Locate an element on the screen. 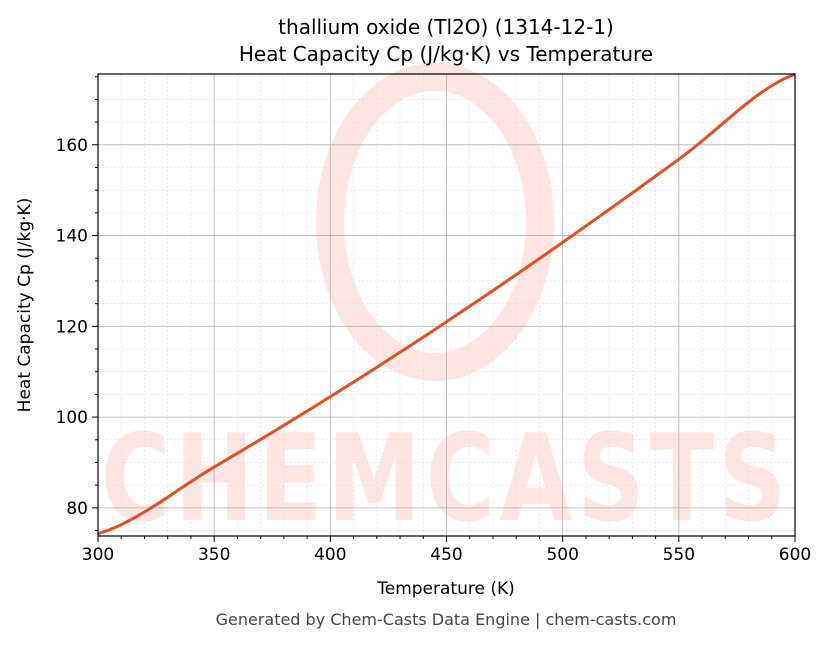 Image resolution: width=830 pixels, height=648 pixels. x-tick-label: 400 is located at coordinates (330, 555).